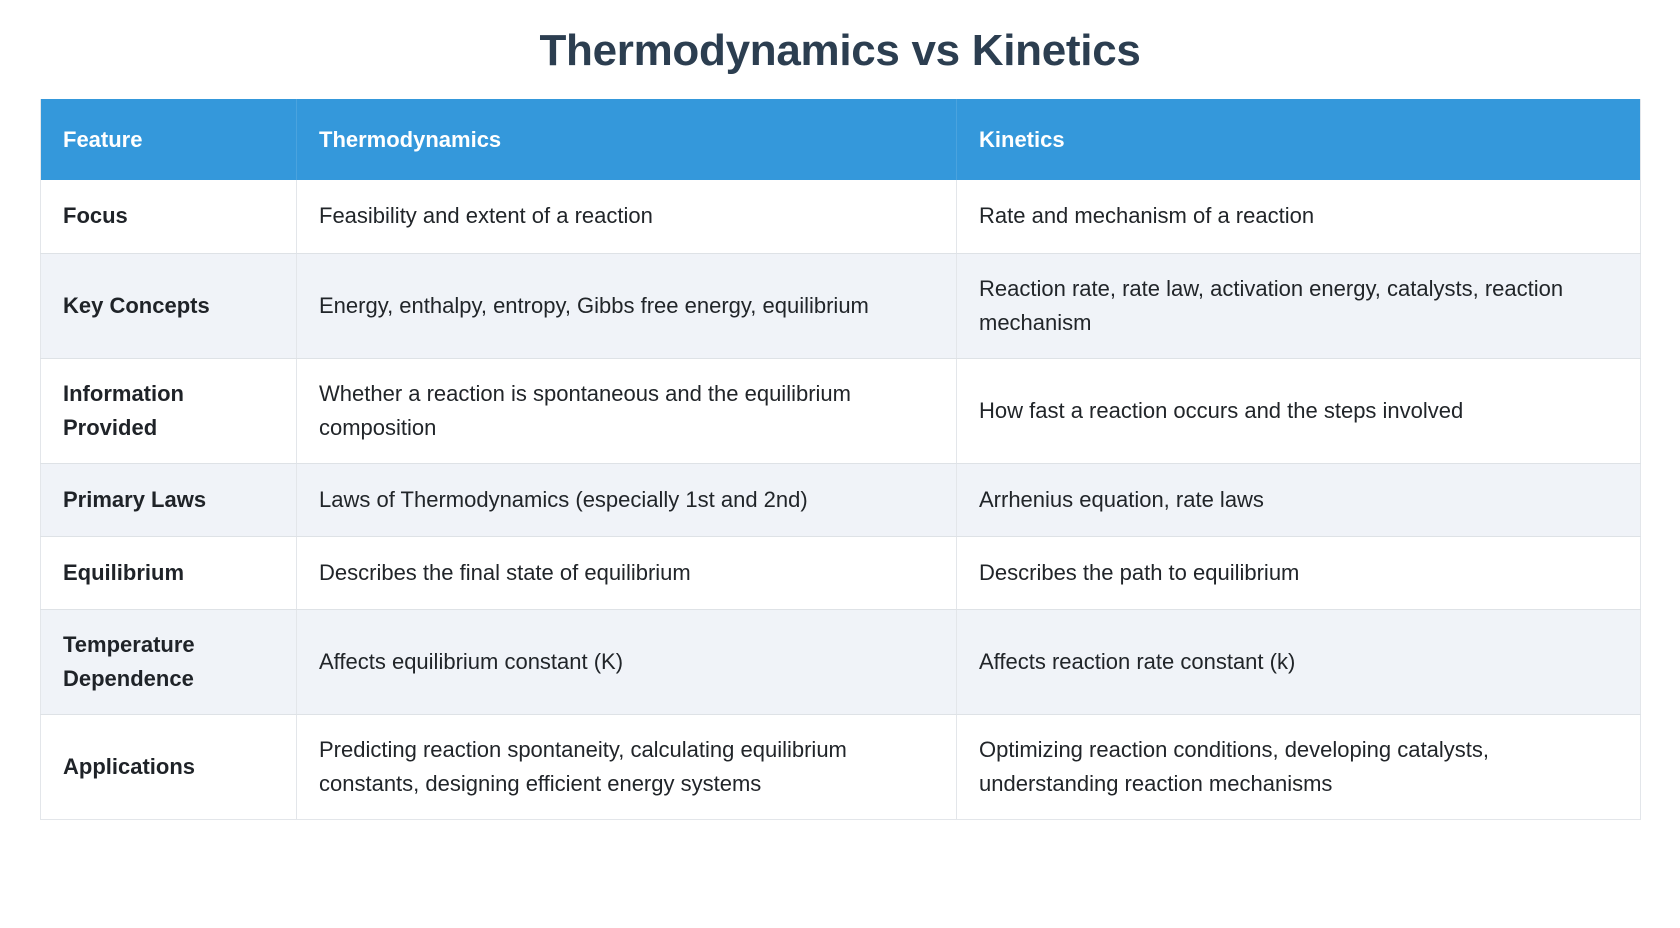 The width and height of the screenshot is (1680, 928). Describe the element at coordinates (168, 139) in the screenshot. I see `column-header-feature: Feature` at that location.